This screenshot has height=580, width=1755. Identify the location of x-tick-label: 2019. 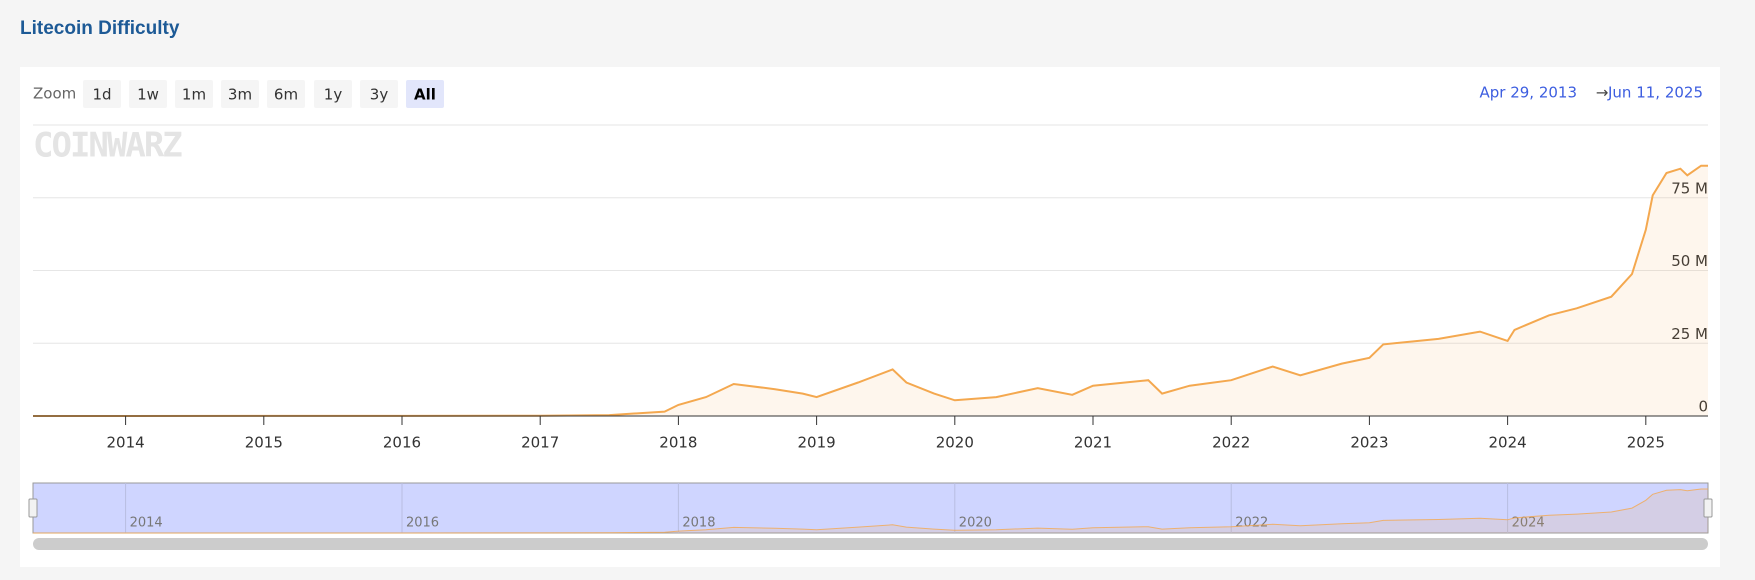
(817, 443).